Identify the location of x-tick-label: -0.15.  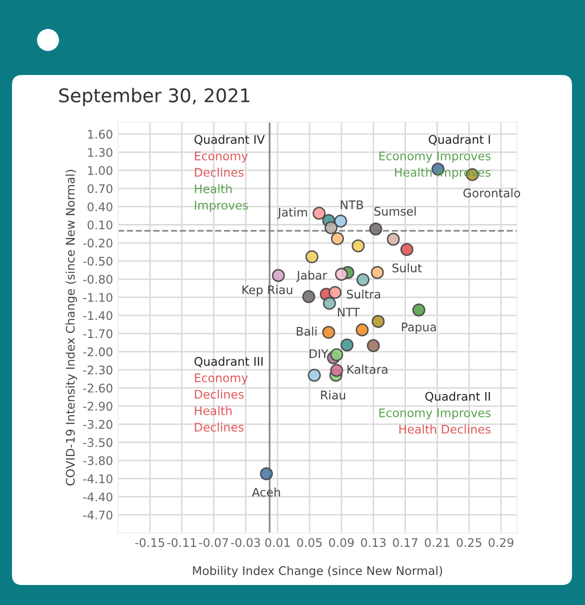
(149, 542).